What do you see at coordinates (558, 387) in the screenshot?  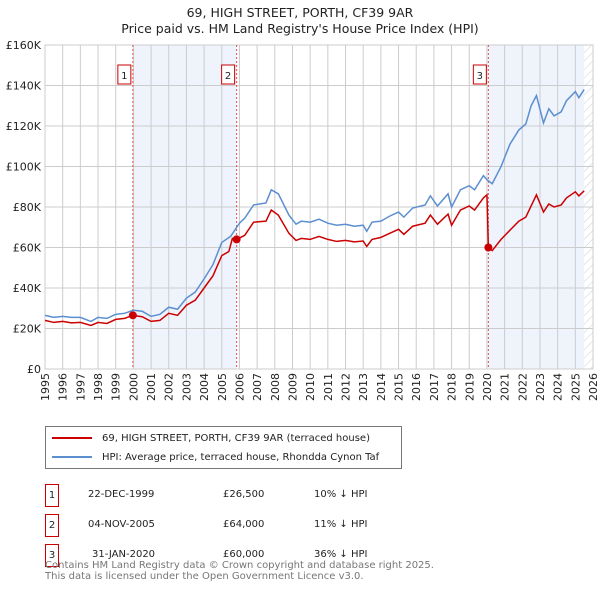 I see `x-tick-label: 2024` at bounding box center [558, 387].